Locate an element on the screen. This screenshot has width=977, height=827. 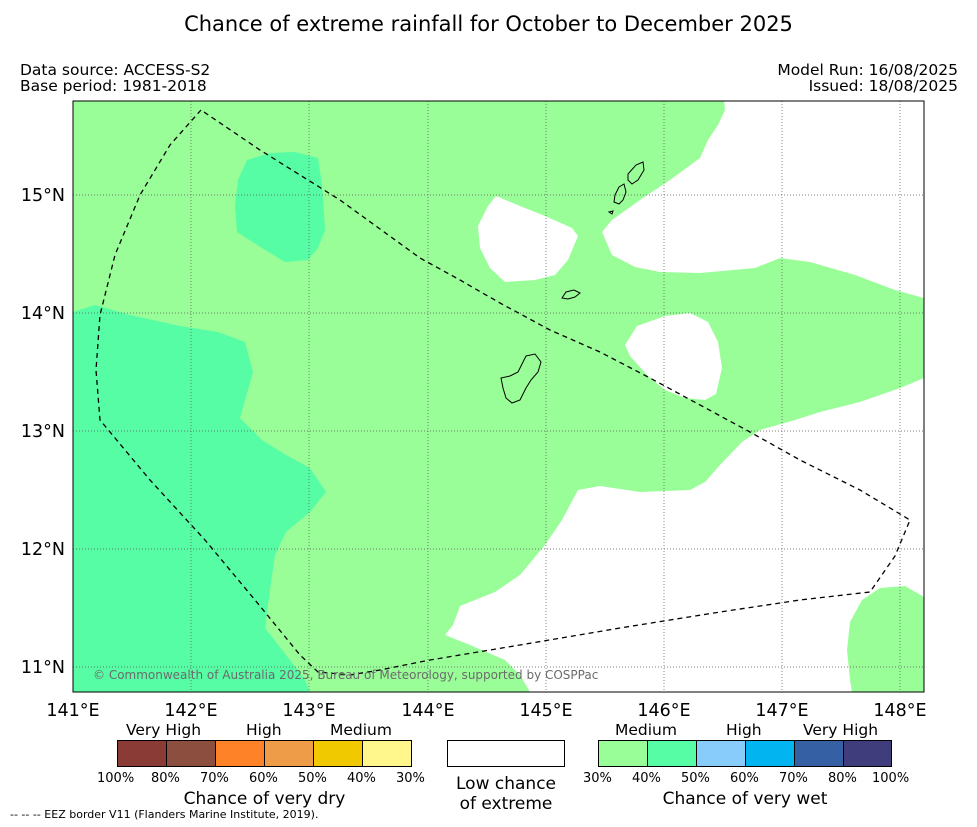
data-source-text: Data source: ACCESS-S2 is located at coordinates (115, 70).